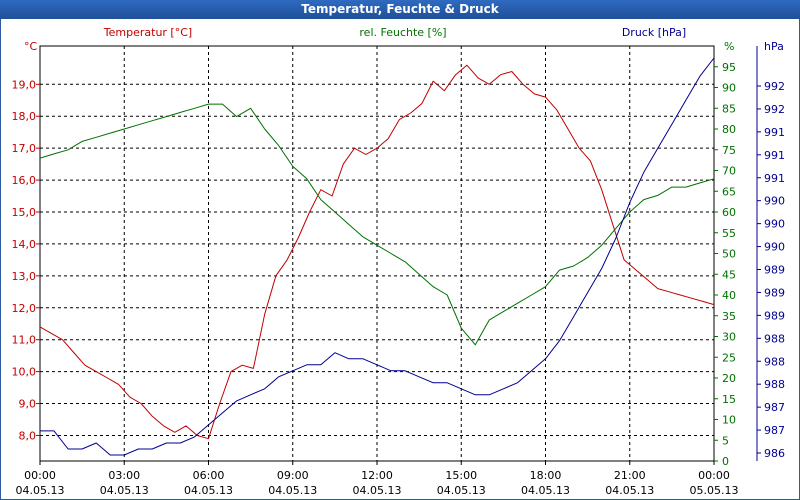 The image size is (800, 500). Describe the element at coordinates (729, 191) in the screenshot. I see `humidity-tick-label: 65` at that location.